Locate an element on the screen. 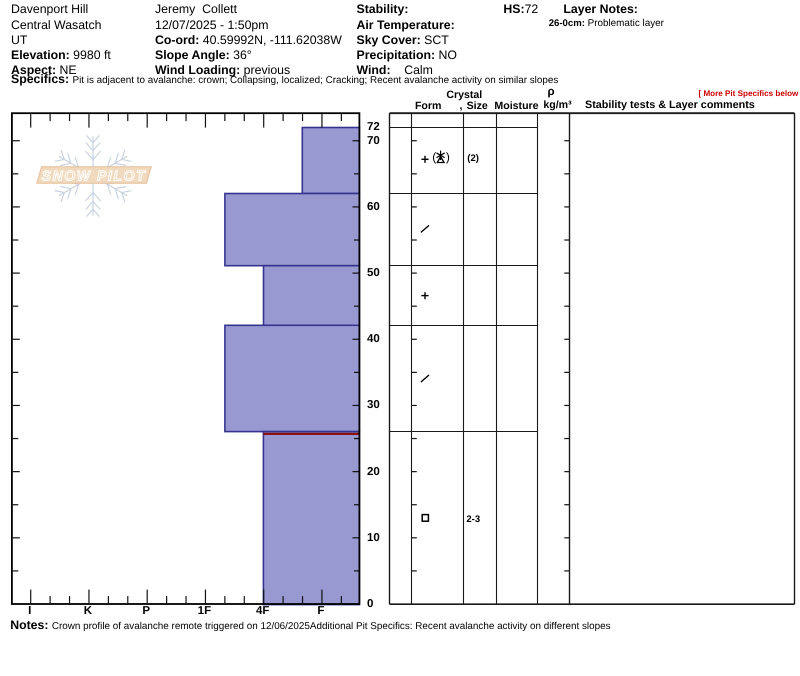 The height and width of the screenshot is (676, 800). svg-text: SNOW PILOT is located at coordinates (94, 175).